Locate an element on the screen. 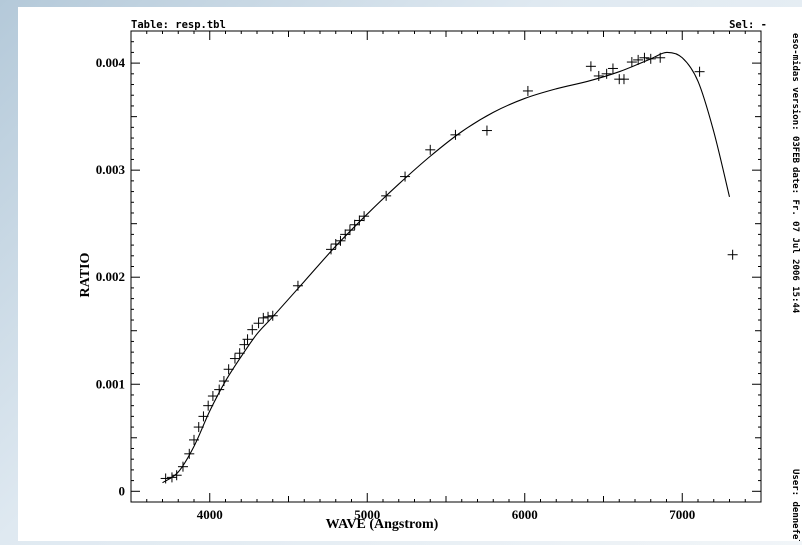 This screenshot has width=802, height=545. plot-date-label: date: Fr. 07 Jul 2006 15:44 is located at coordinates (795, 240).